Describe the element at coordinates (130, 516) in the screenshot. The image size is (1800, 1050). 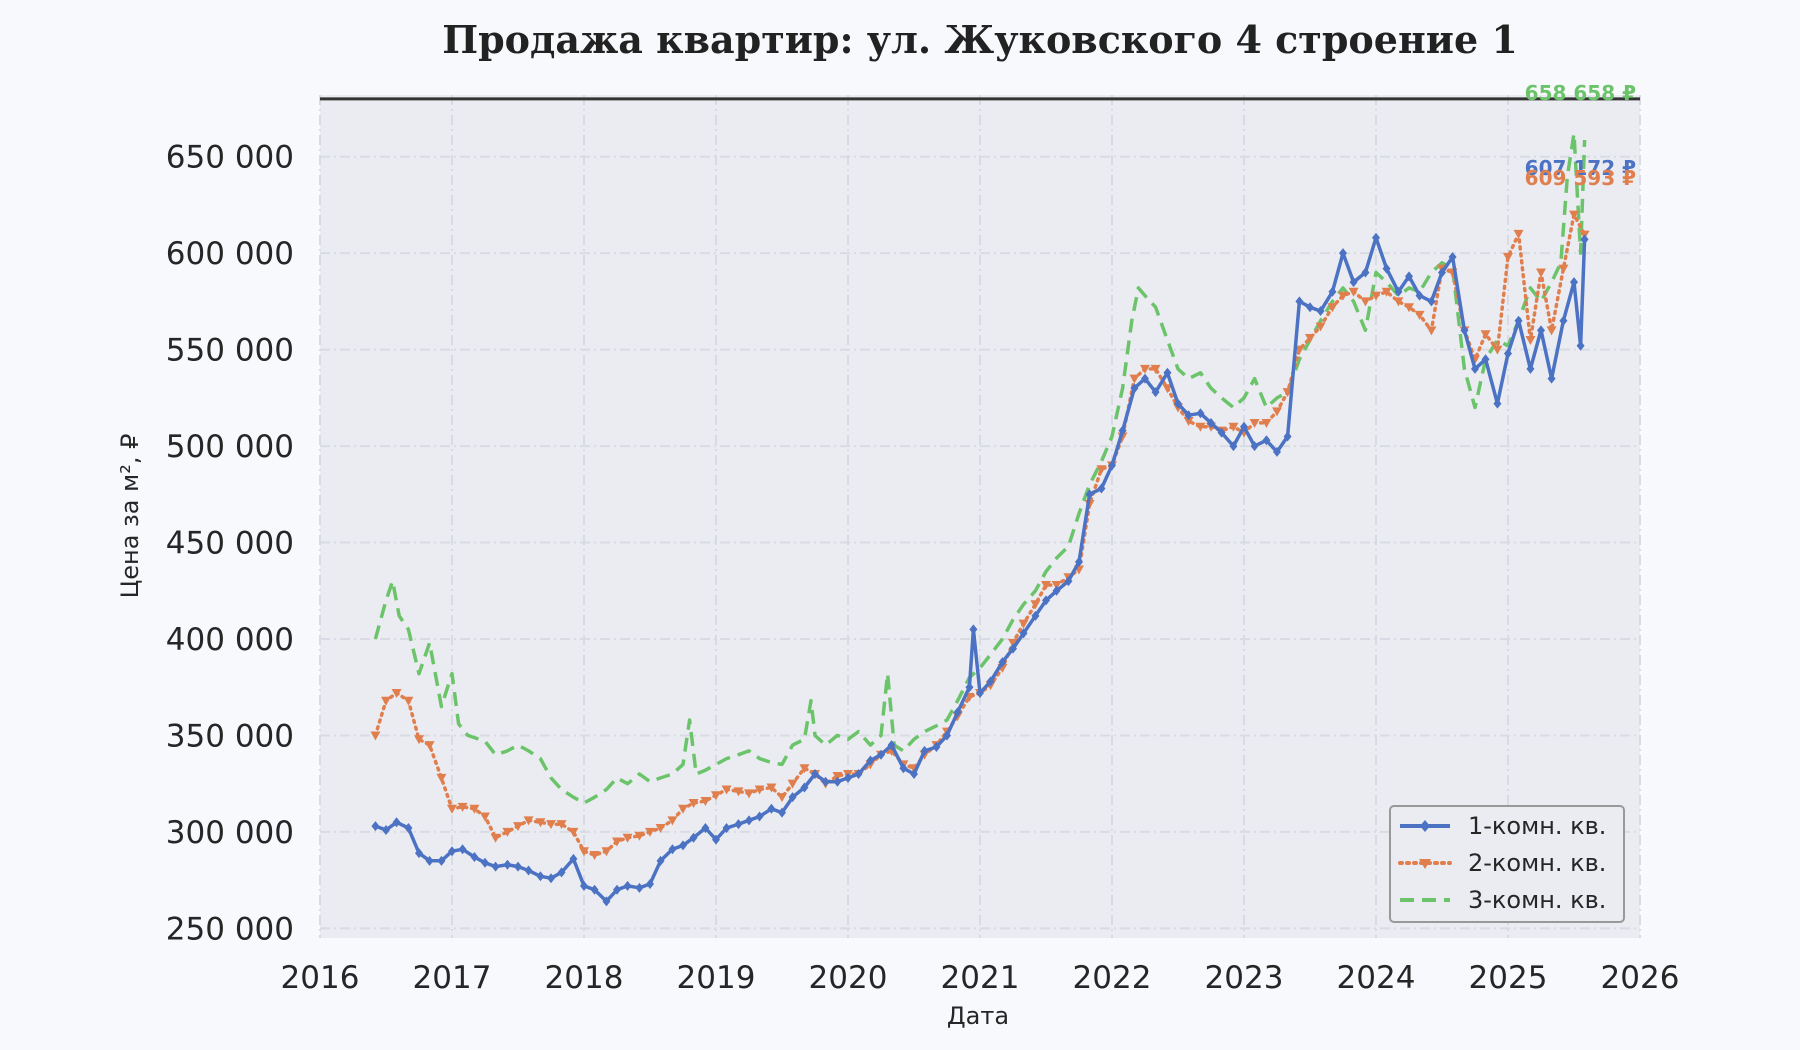
I see `y-axis-label: Цена за м², ₽` at that location.